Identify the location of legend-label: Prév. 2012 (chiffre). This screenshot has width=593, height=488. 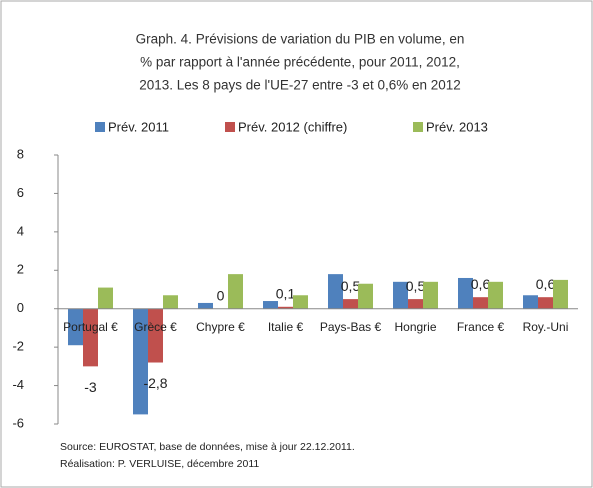
(292, 126).